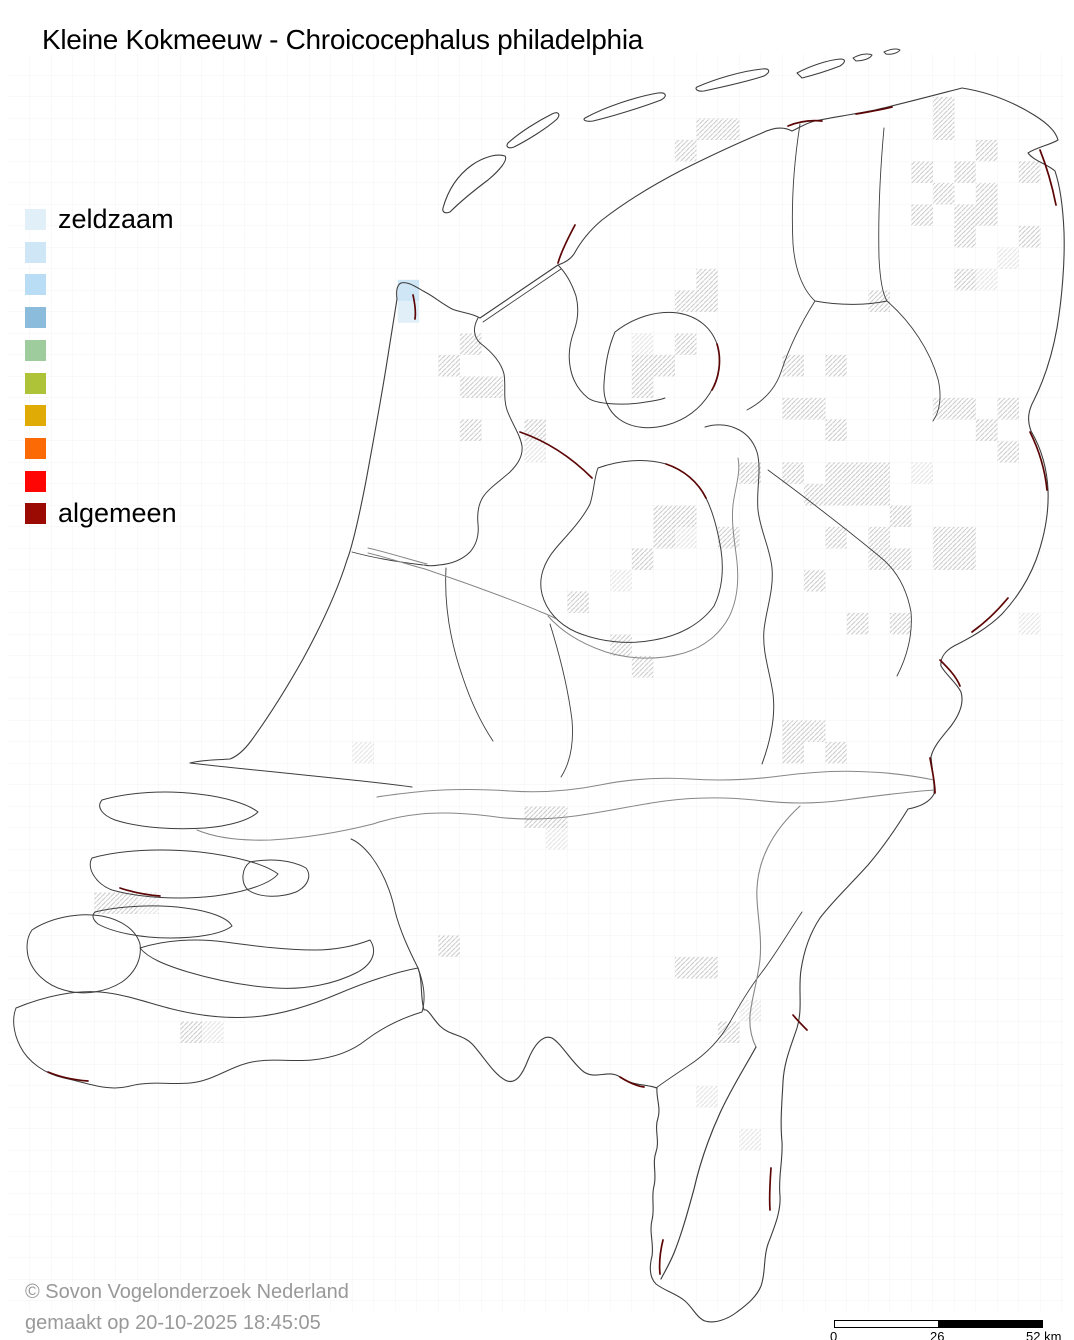 This screenshot has width=1074, height=1340. Describe the element at coordinates (397, 558) in the screenshot. I see `noordzeekanaal` at that location.